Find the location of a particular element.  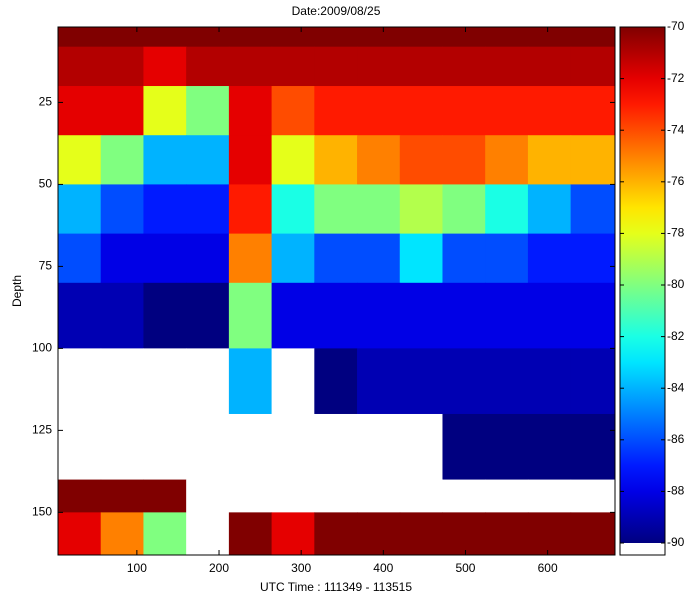

colorbar-tick-label: -70 is located at coordinates (676, 26).